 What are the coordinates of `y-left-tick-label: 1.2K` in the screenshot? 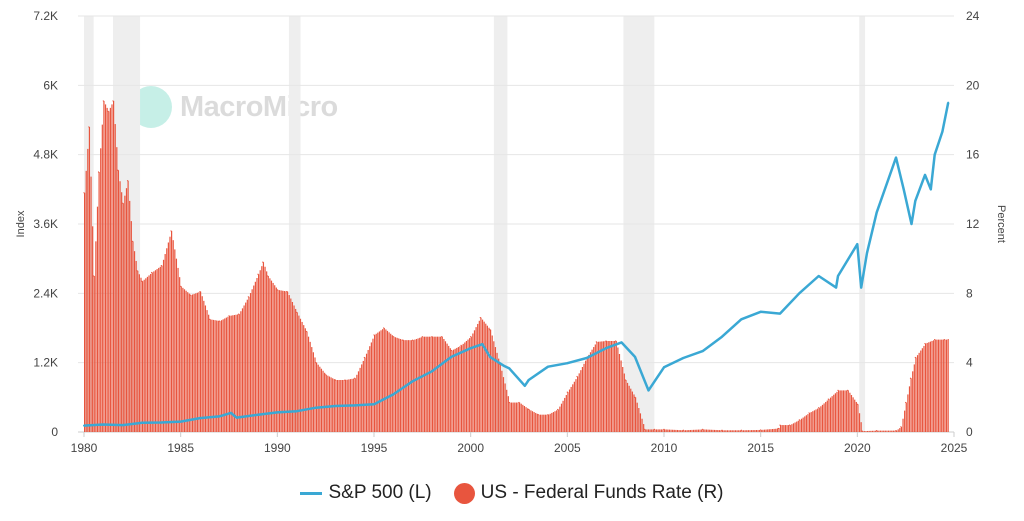 It's located at (45, 363).